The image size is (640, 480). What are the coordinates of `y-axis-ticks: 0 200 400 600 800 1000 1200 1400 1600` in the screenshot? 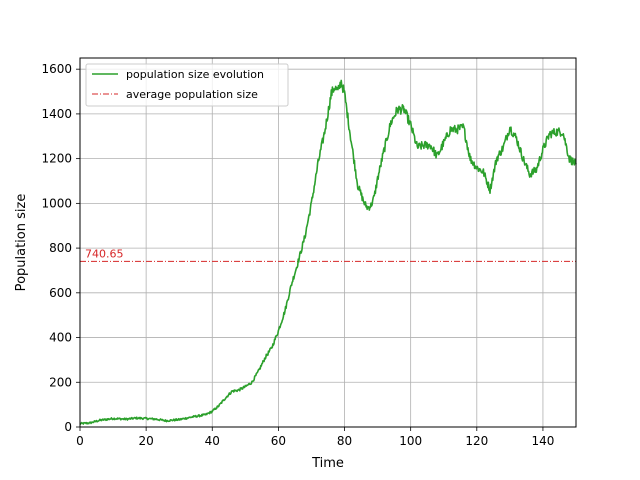 It's located at (60, 248).